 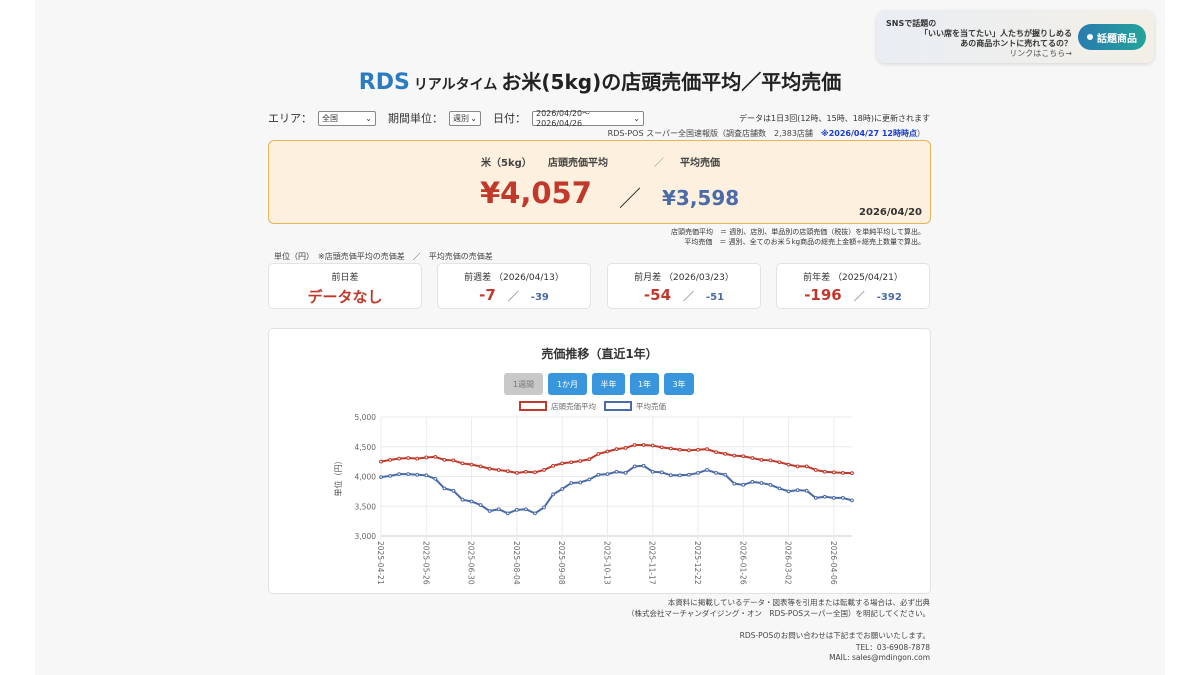 I want to click on diff-value: データなし, so click(x=345, y=297).